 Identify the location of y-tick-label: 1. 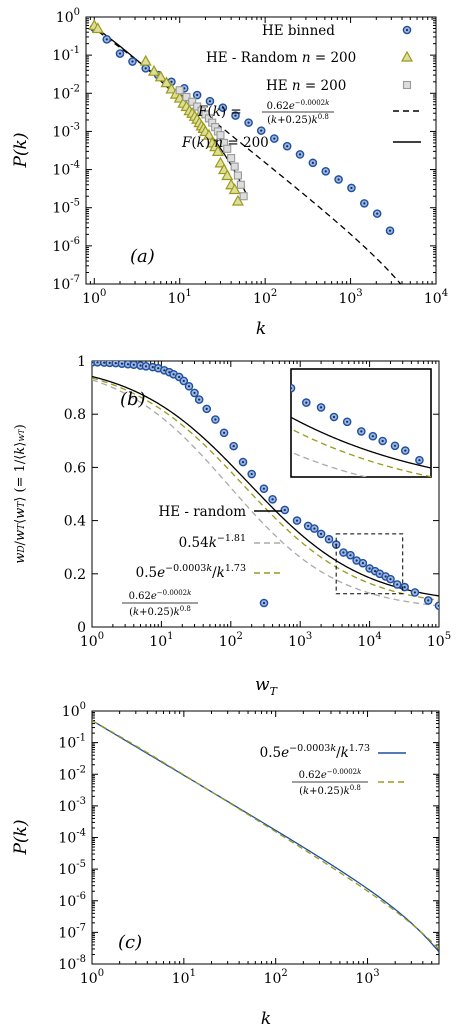
(81, 362).